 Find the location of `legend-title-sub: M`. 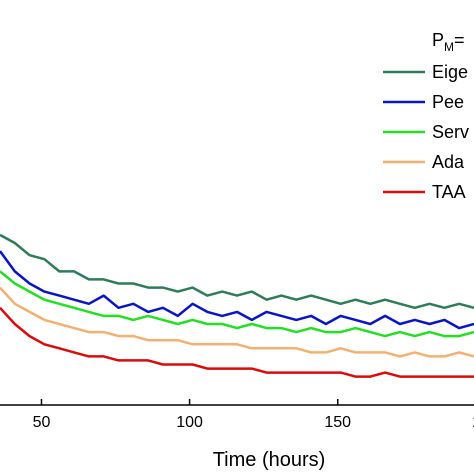

legend-title-sub: M is located at coordinates (449, 47).